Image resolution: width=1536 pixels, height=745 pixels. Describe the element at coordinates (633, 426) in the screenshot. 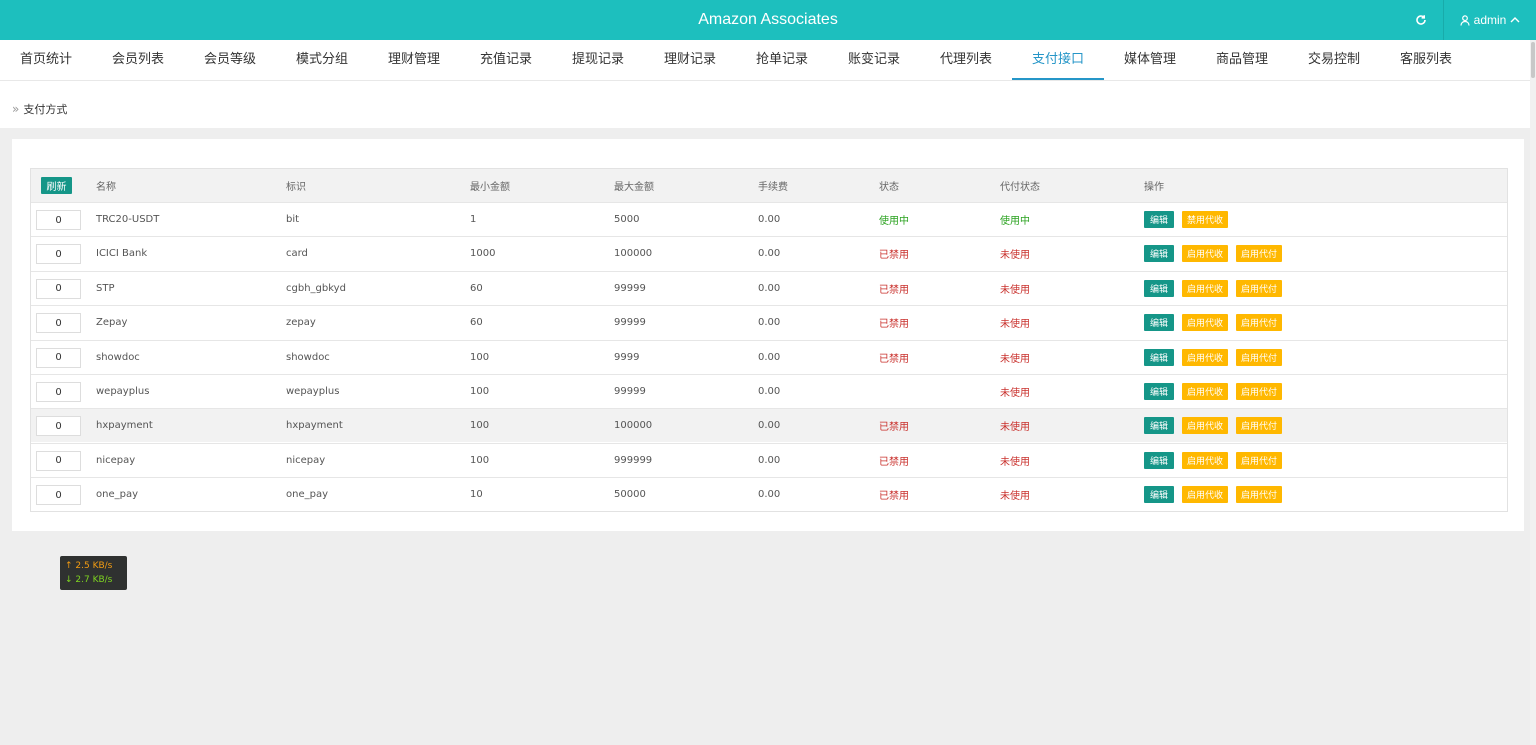

I see `max-amount: 100000` at that location.